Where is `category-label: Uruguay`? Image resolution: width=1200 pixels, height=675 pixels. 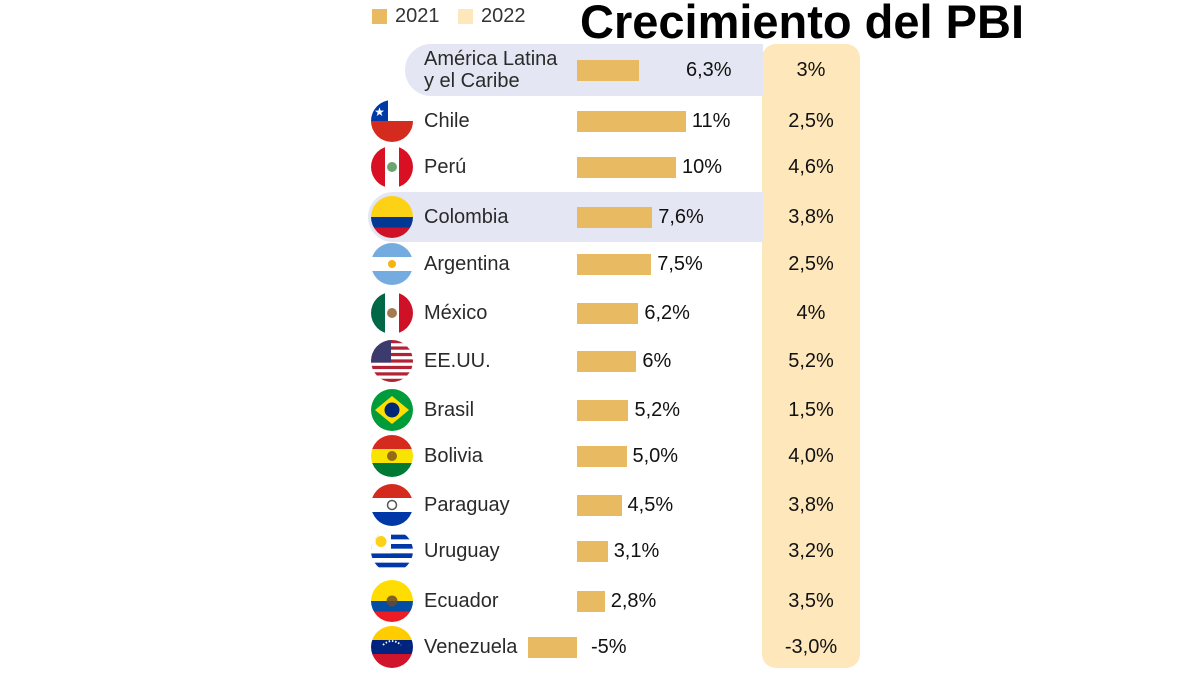 category-label: Uruguay is located at coordinates (462, 551).